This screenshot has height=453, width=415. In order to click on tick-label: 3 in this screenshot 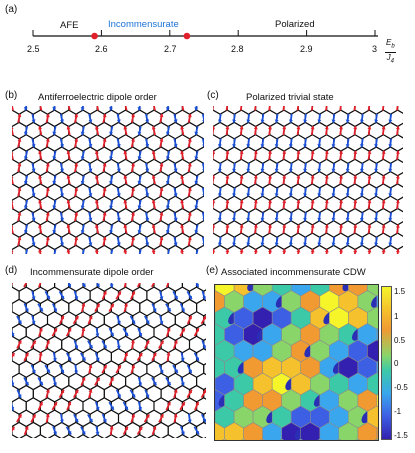, I will do `click(375, 49)`.